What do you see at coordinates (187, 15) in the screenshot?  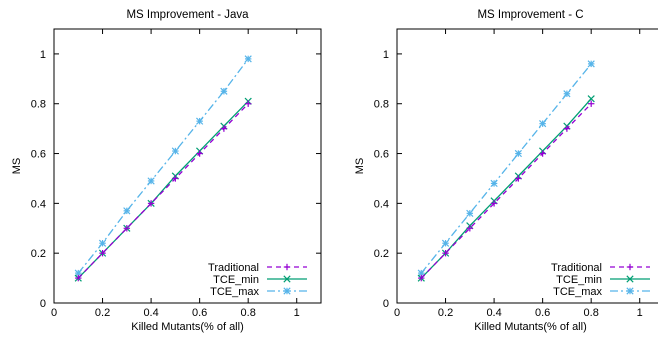 I see `chart-title: MS Improvement - Java` at bounding box center [187, 15].